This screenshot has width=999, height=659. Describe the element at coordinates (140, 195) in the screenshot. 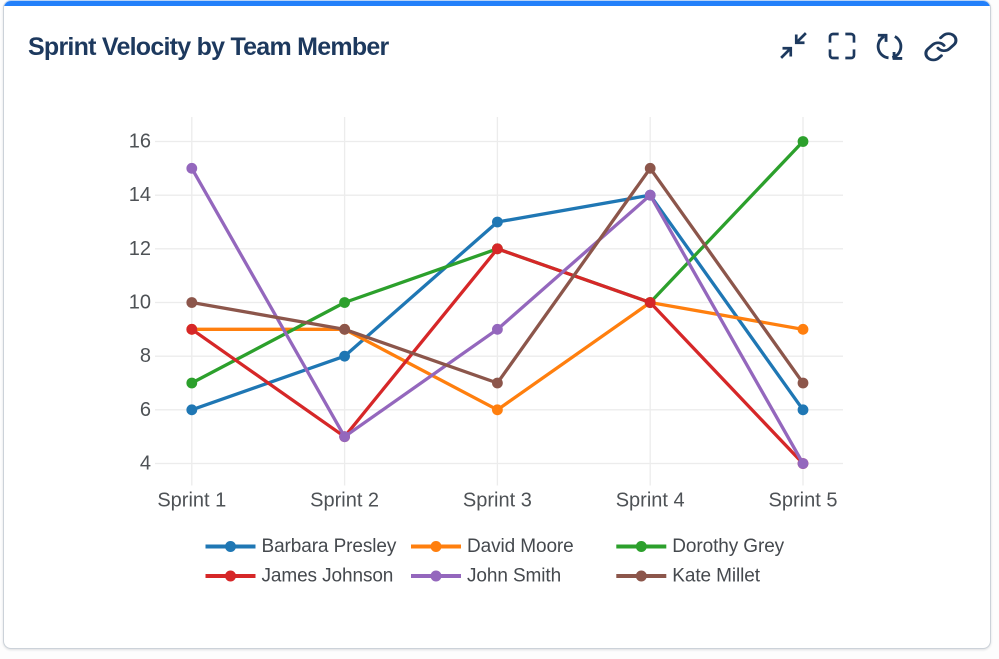

I see `svg-text: 14` at that location.